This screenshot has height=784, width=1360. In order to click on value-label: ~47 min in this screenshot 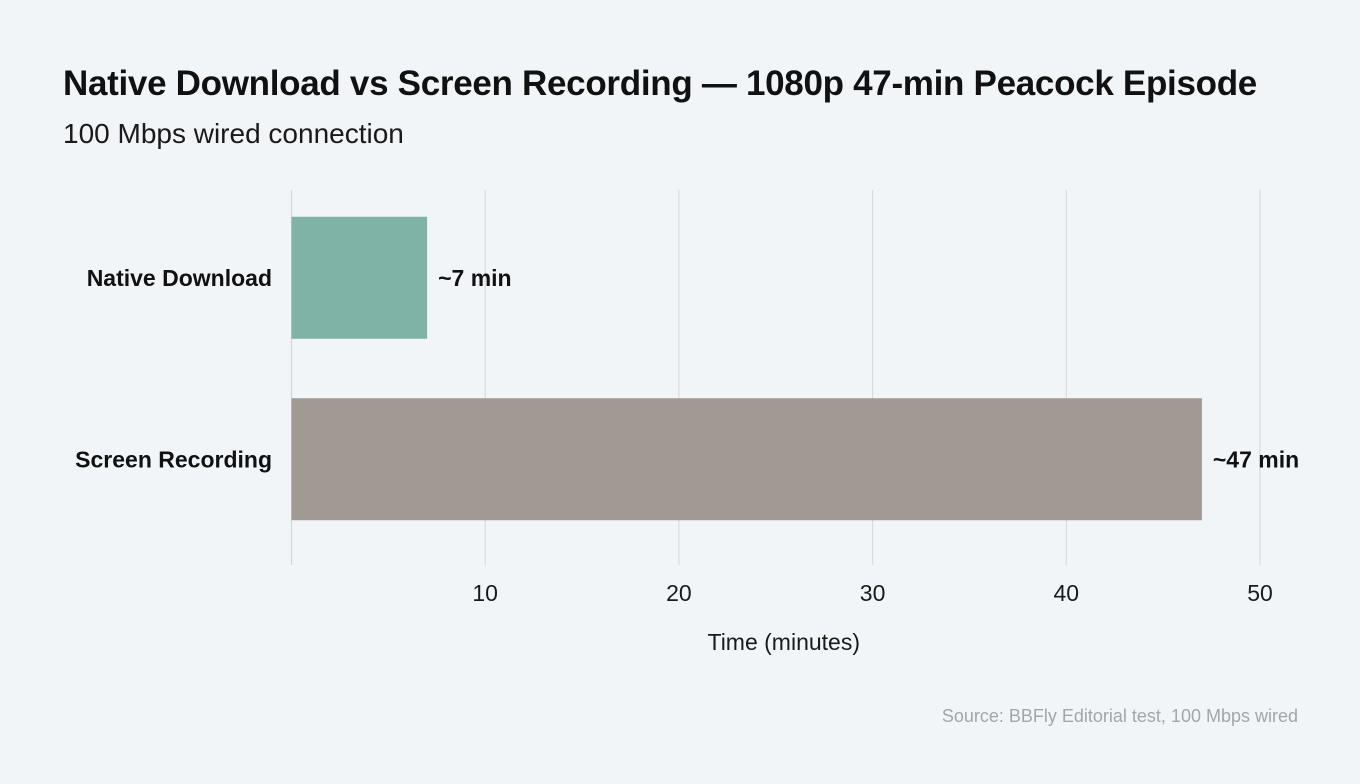, I will do `click(1256, 459)`.